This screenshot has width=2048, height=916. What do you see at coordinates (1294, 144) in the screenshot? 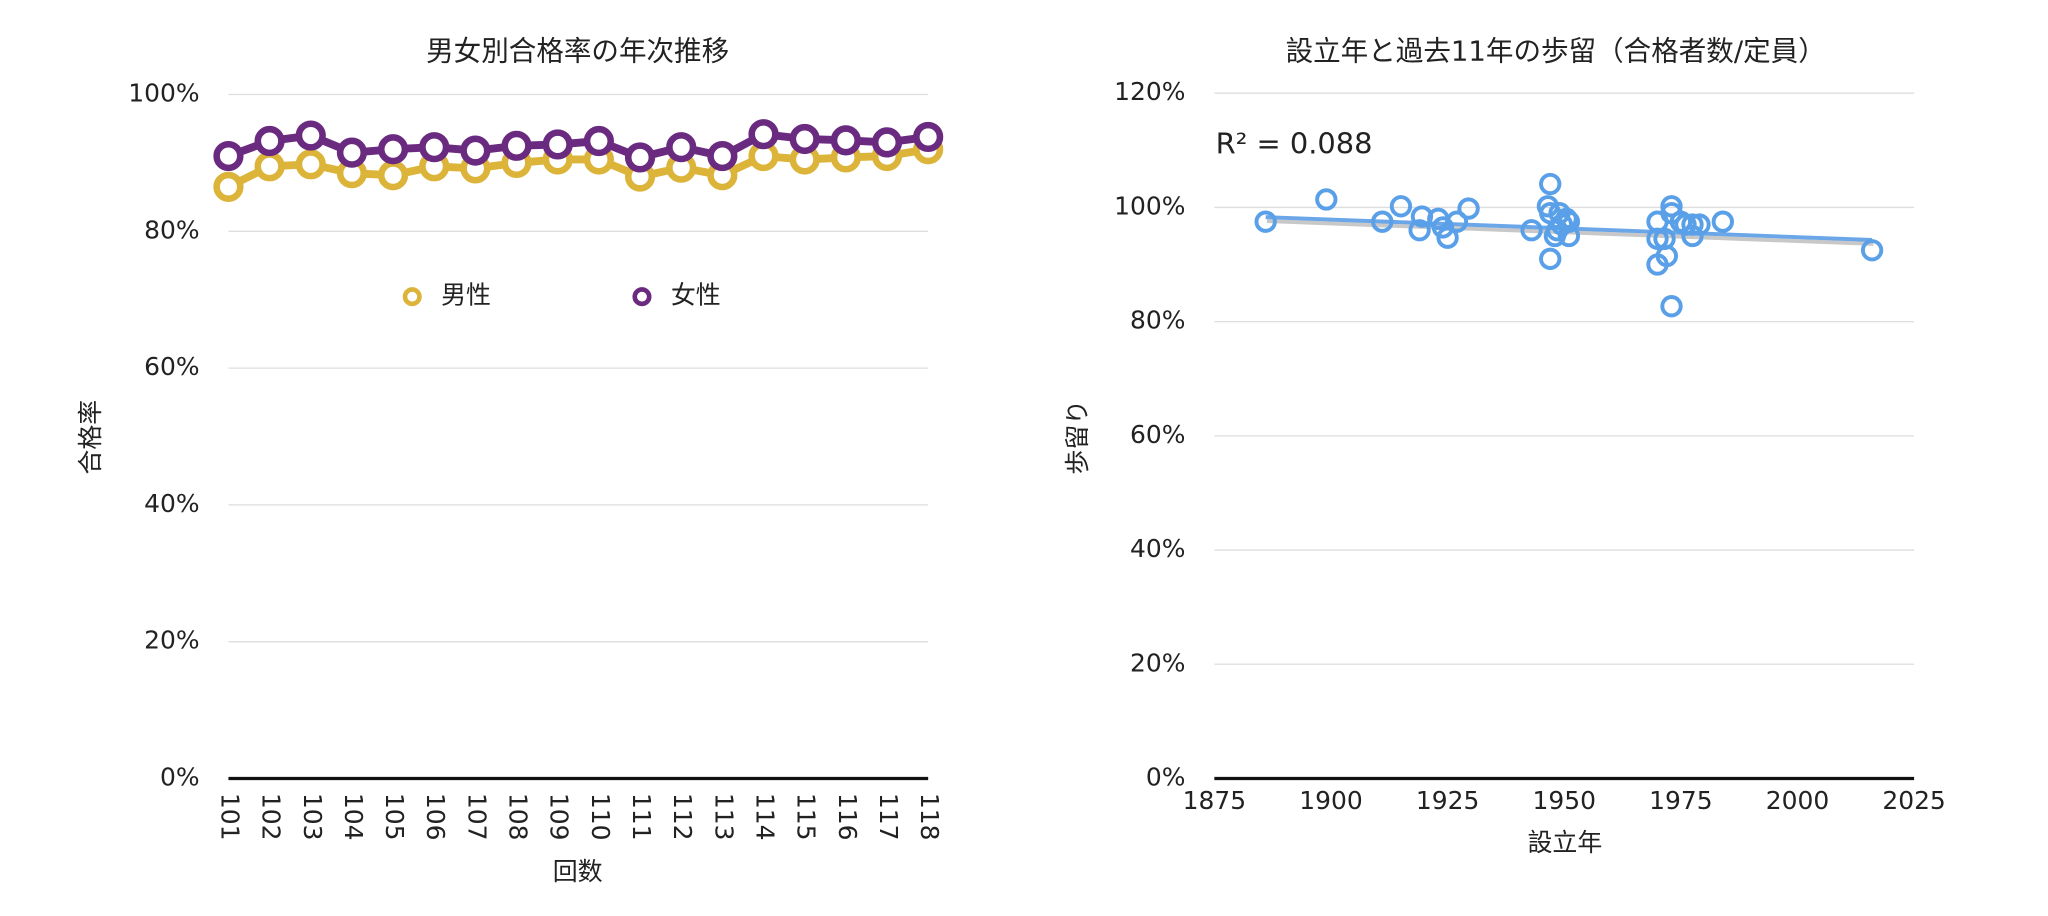
I see `annotation: R² = 0.088` at bounding box center [1294, 144].